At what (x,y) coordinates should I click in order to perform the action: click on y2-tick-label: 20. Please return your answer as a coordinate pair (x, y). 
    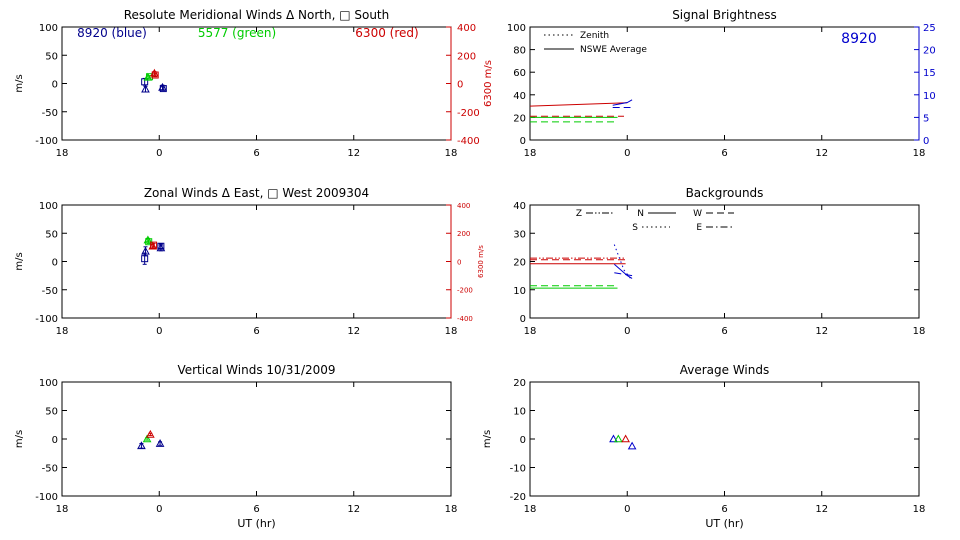
    Looking at the image, I should click on (929, 51).